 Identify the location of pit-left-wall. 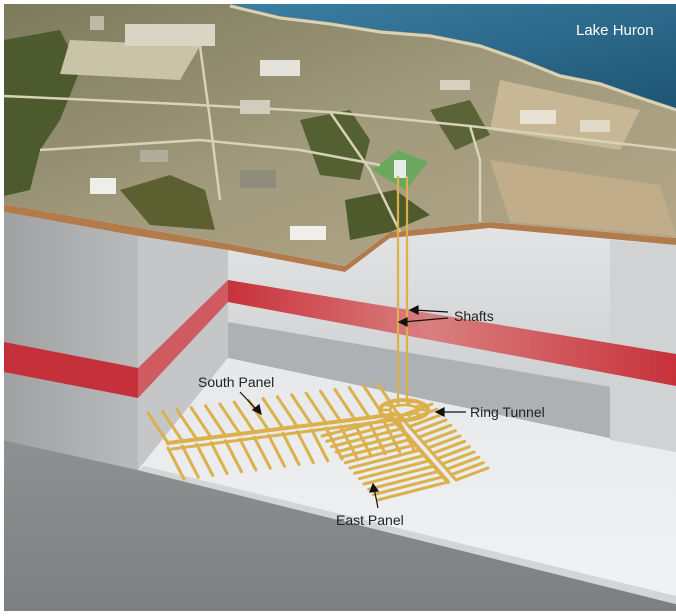
(183, 353).